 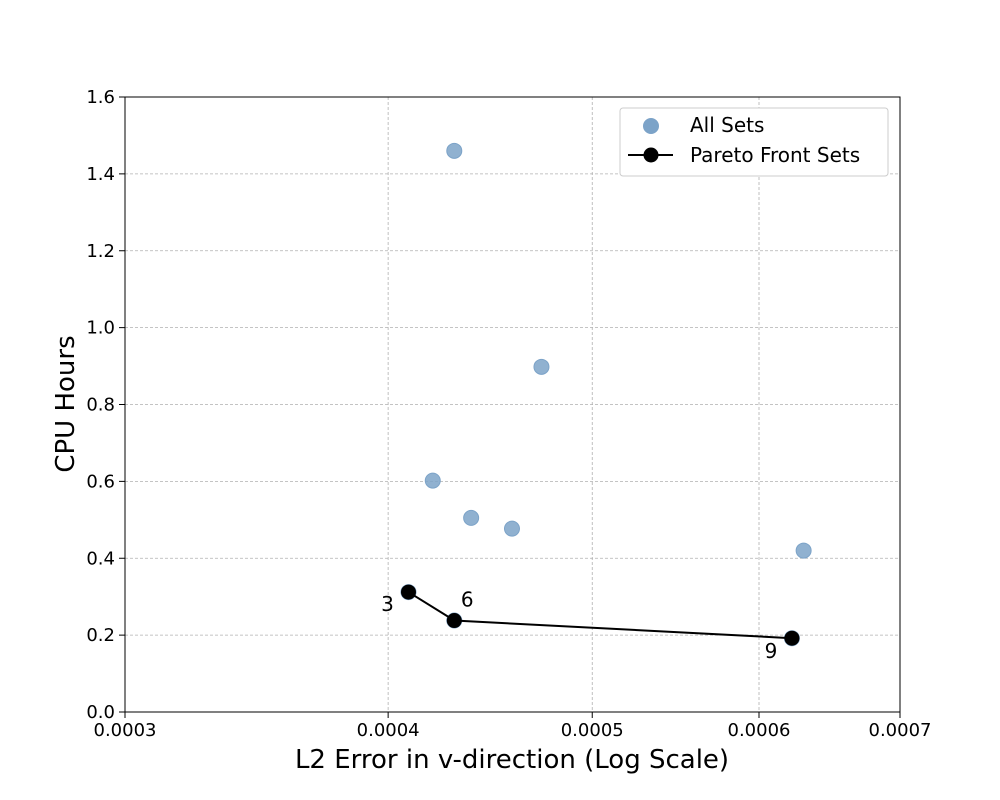 What do you see at coordinates (727, 125) in the screenshot?
I see `legend-label-all-sets: All Sets` at bounding box center [727, 125].